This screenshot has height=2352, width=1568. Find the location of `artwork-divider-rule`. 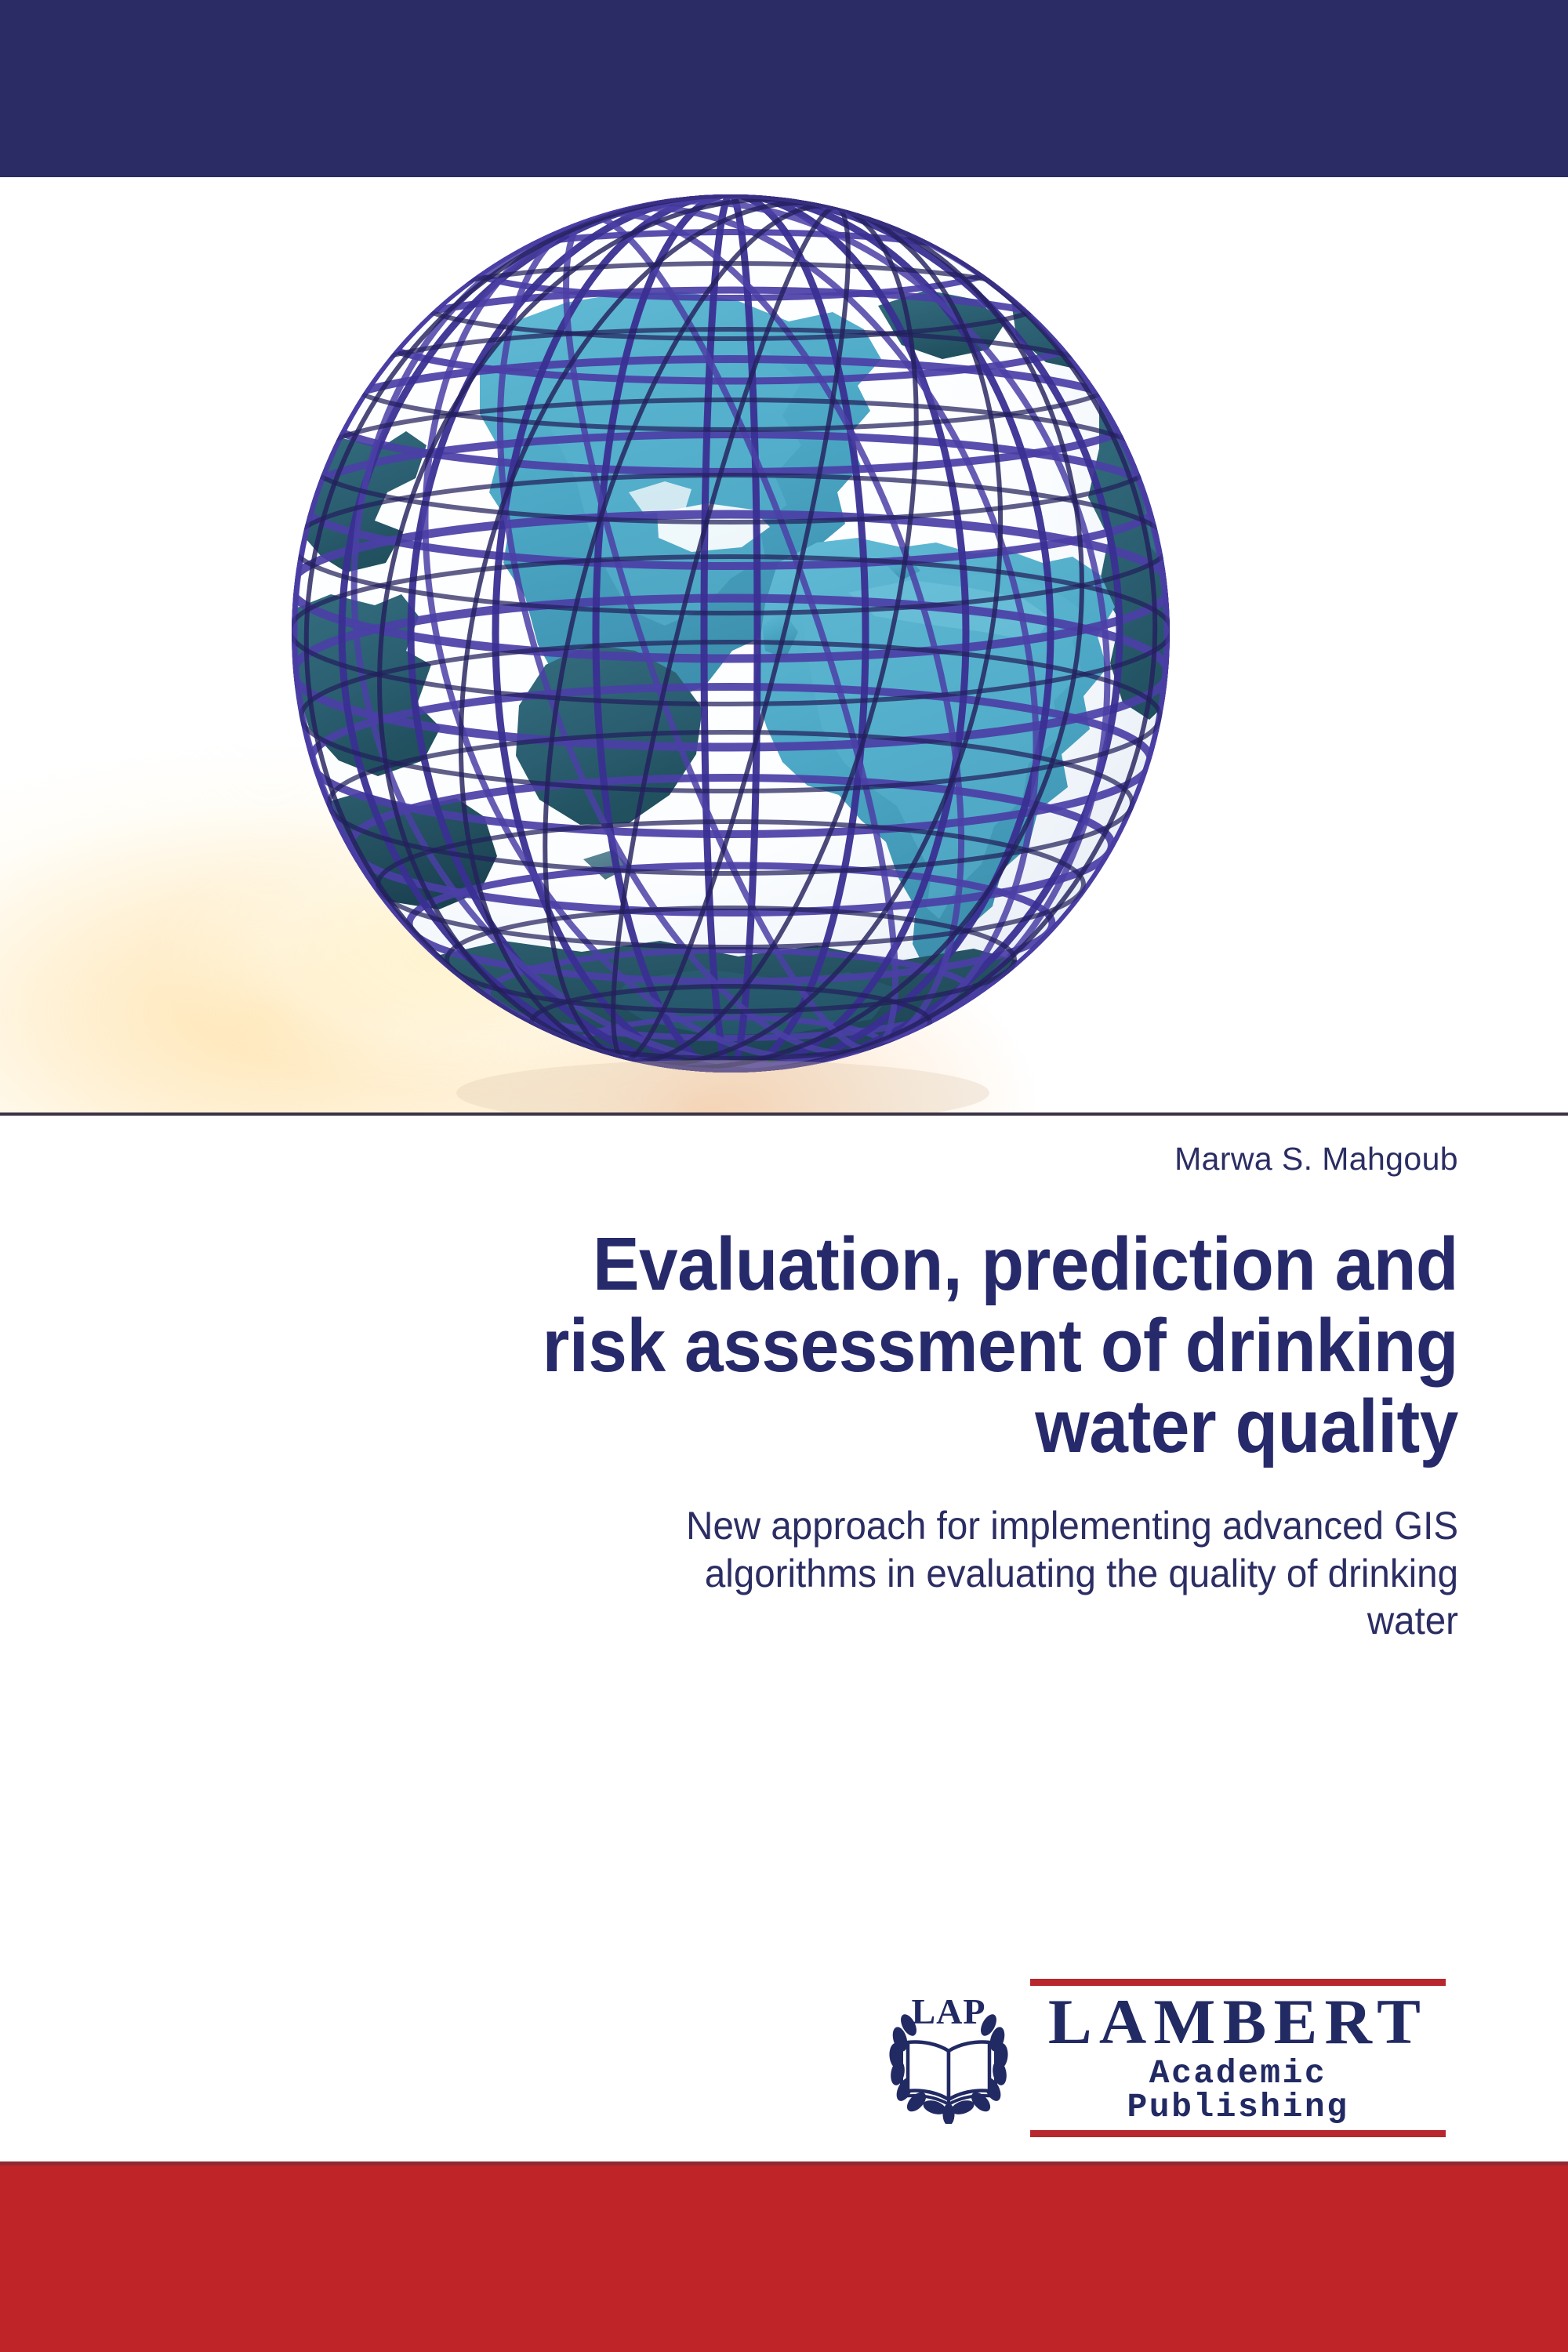

artwork-divider-rule is located at coordinates (784, 1114).